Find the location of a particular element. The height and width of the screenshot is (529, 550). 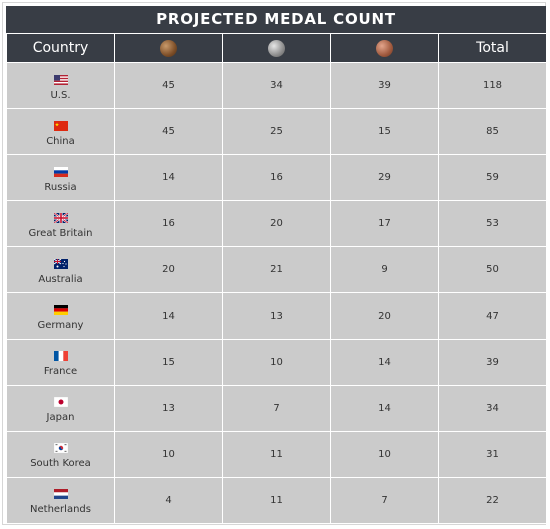

country-cell: U.S. is located at coordinates (60, 85).